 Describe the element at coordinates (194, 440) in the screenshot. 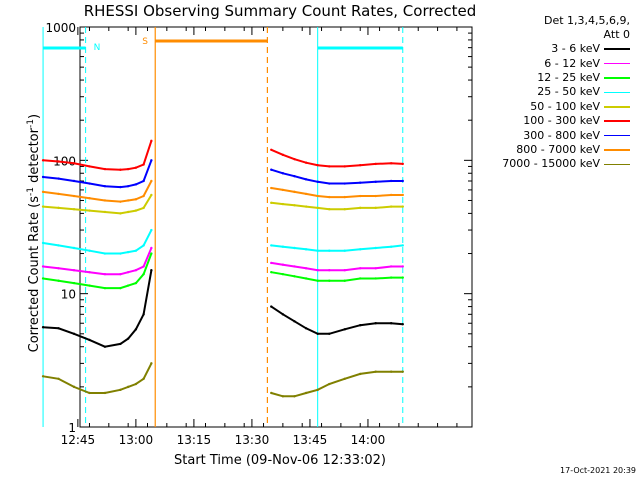

I see `x-tick-label: 13:15` at that location.